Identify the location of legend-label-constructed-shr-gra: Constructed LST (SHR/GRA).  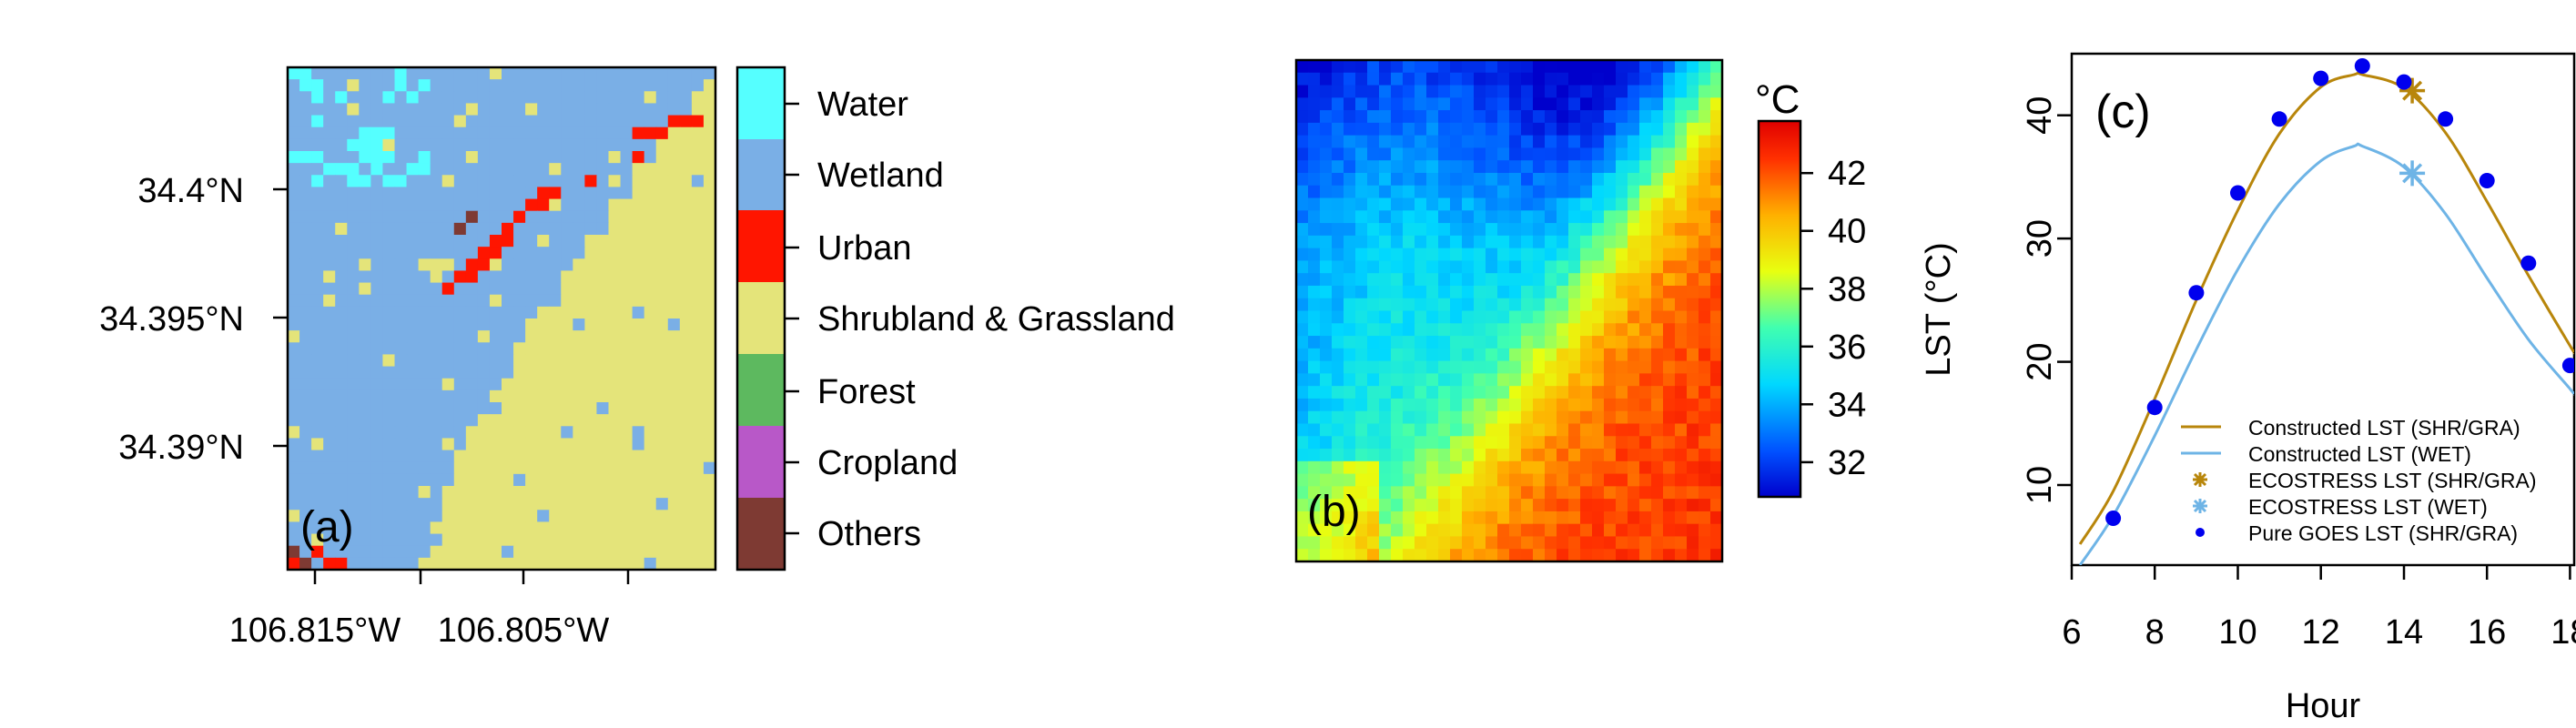
(2384, 428).